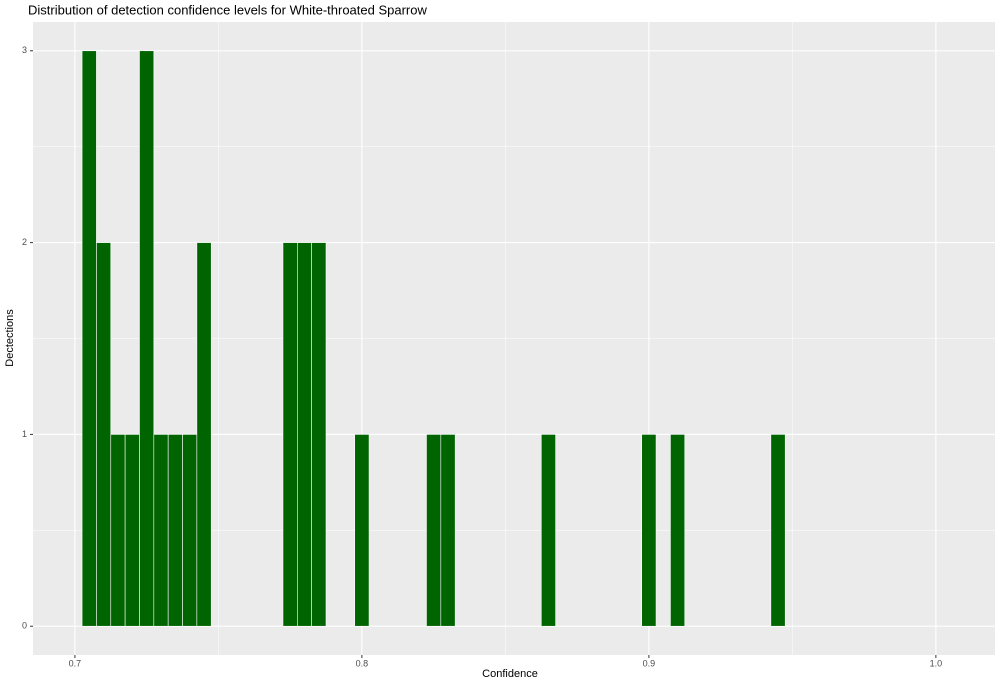  Describe the element at coordinates (362, 663) in the screenshot. I see `x-tick-label: 0.8` at that location.